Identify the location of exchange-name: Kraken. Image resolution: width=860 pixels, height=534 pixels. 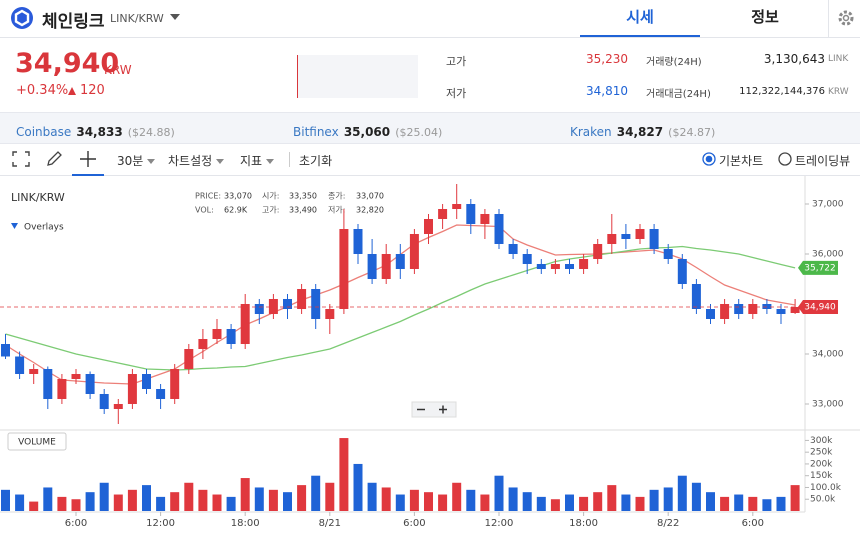
(591, 132).